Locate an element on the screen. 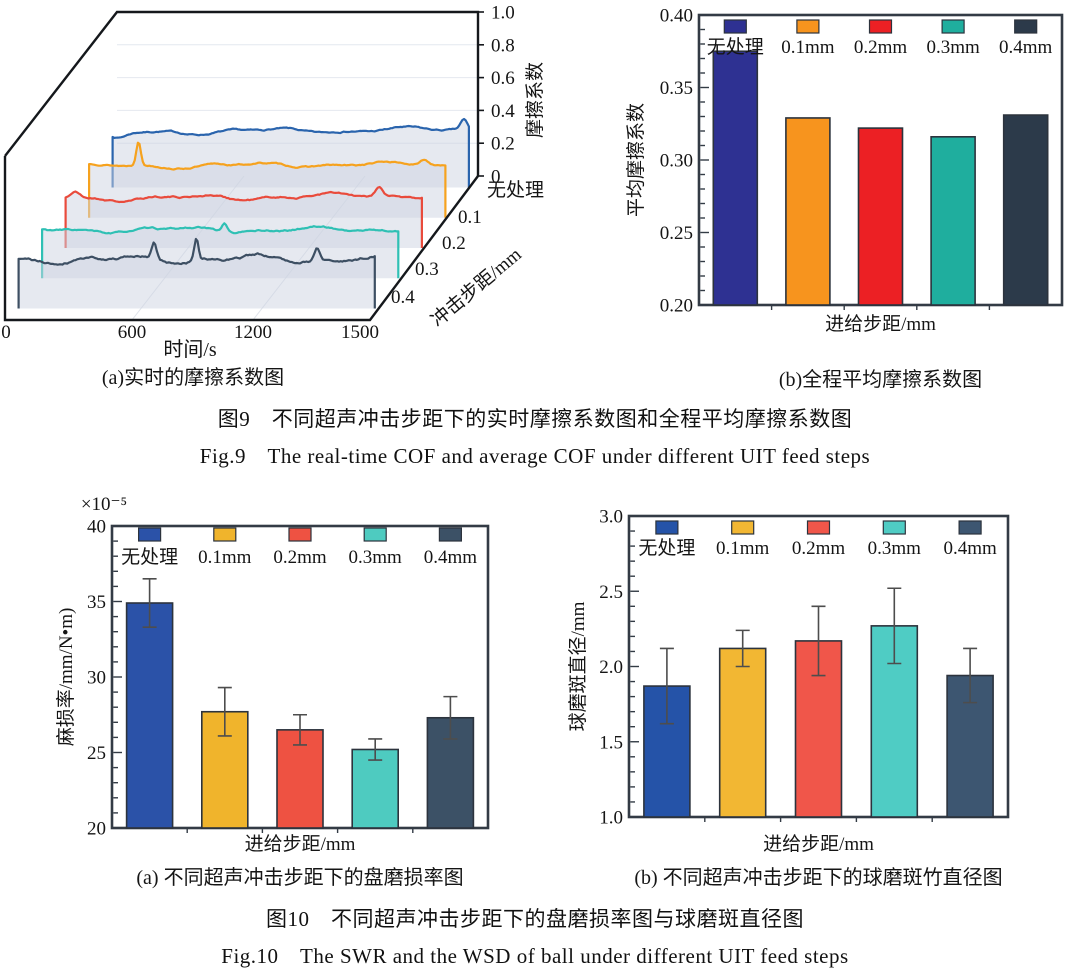 The height and width of the screenshot is (973, 1073). y-tick-label: 0.30 is located at coordinates (676, 161).